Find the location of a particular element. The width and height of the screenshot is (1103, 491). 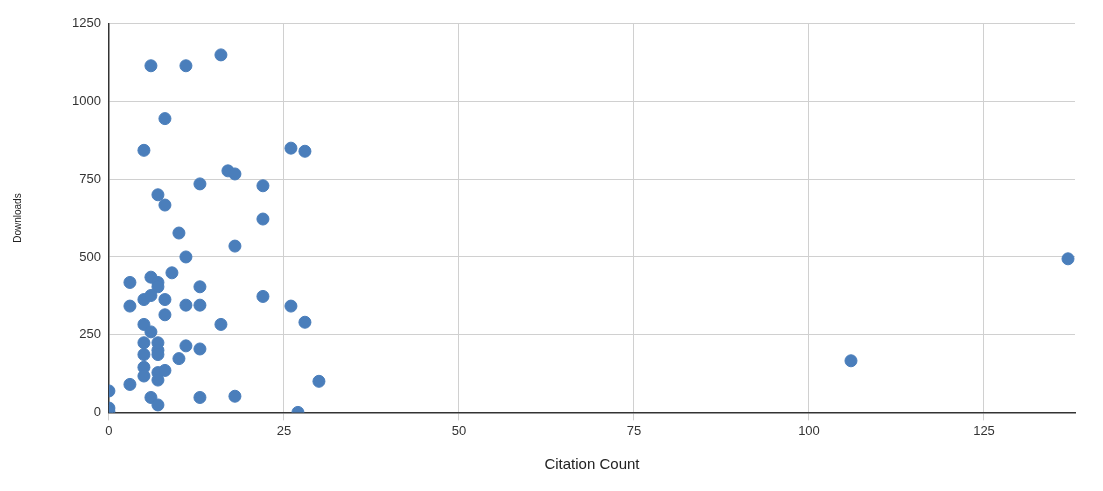

x-axis-title: Citation Count is located at coordinates (592, 464).